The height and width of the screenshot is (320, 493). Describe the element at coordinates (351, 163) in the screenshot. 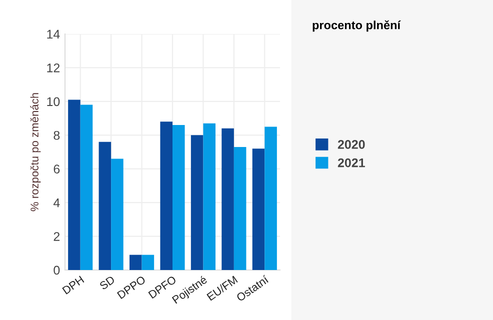

I see `legend-label: 2021` at that location.